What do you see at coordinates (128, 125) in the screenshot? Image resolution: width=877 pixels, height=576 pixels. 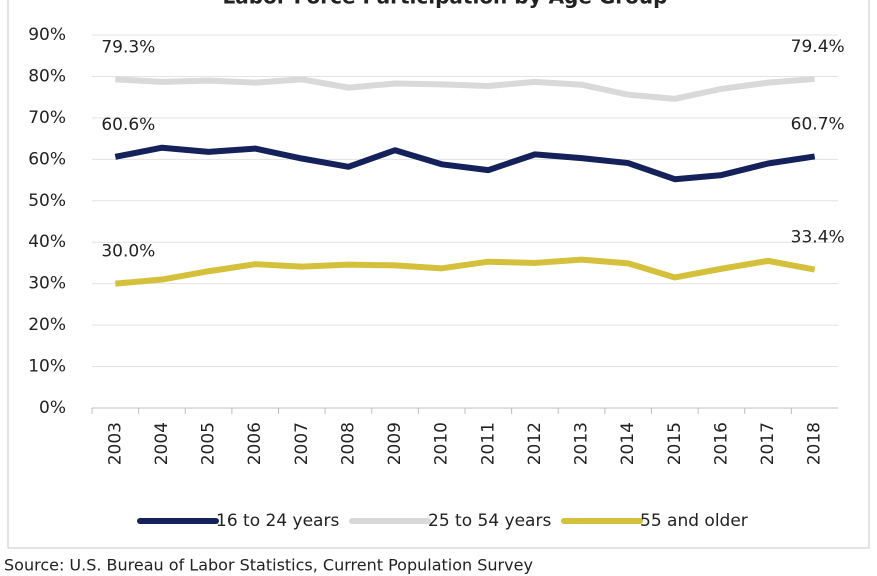 I see `data-label: 60.6%` at bounding box center [128, 125].